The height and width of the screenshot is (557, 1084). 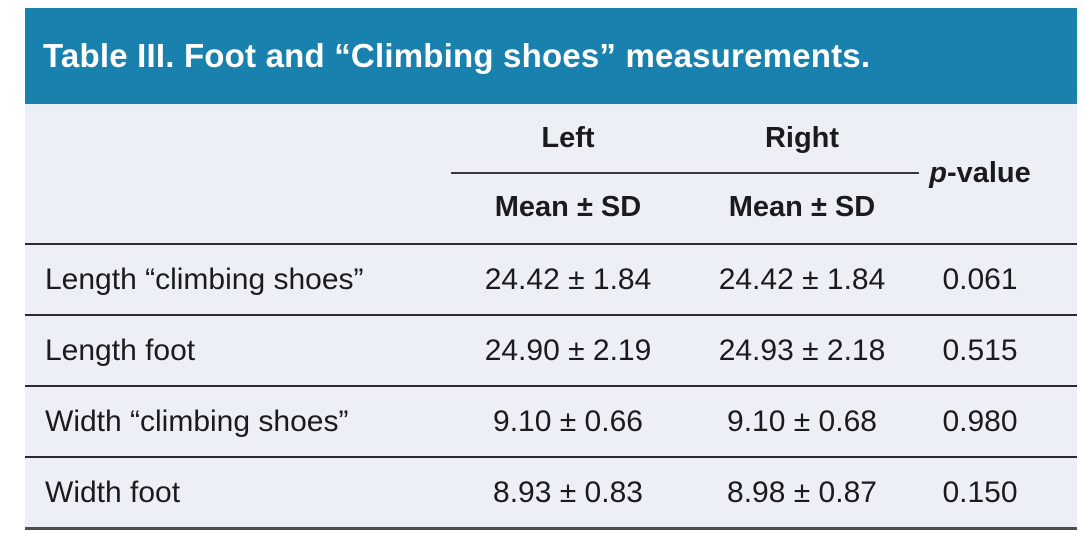 What do you see at coordinates (568, 279) in the screenshot?
I see `cell-left-mean-sd: 24.42 ± 1.84` at bounding box center [568, 279].